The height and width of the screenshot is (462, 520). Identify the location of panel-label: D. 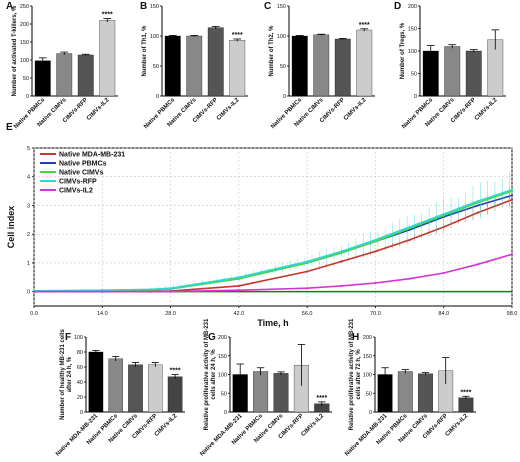
(397, 6).